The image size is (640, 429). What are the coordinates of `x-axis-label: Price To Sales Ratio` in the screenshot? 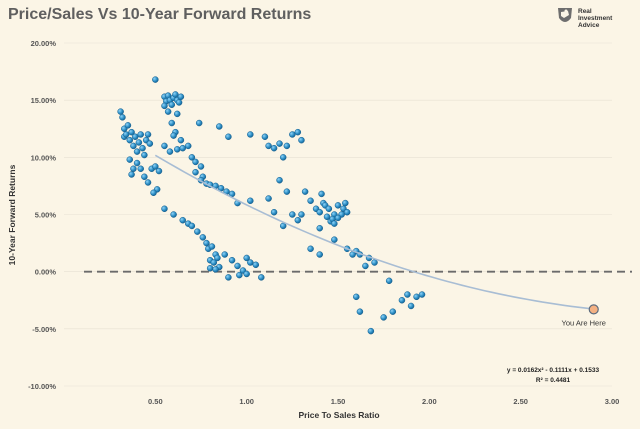 It's located at (338, 415).